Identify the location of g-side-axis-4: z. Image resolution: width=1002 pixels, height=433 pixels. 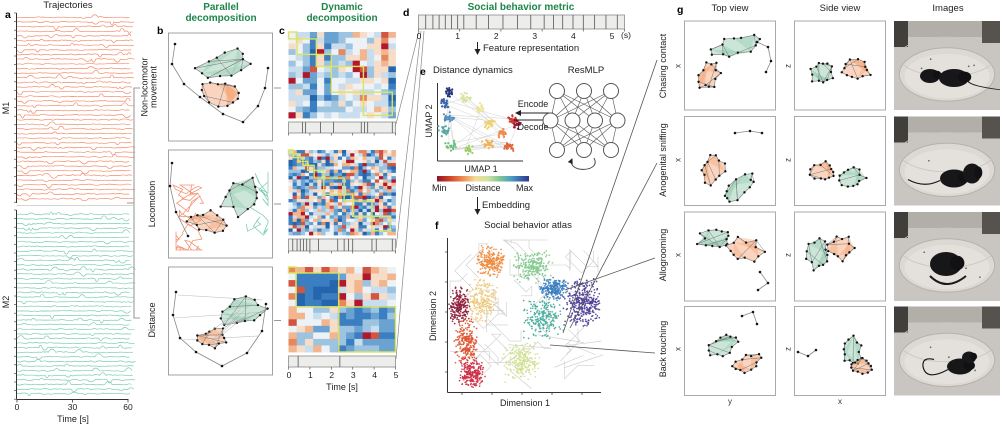
(788, 349).